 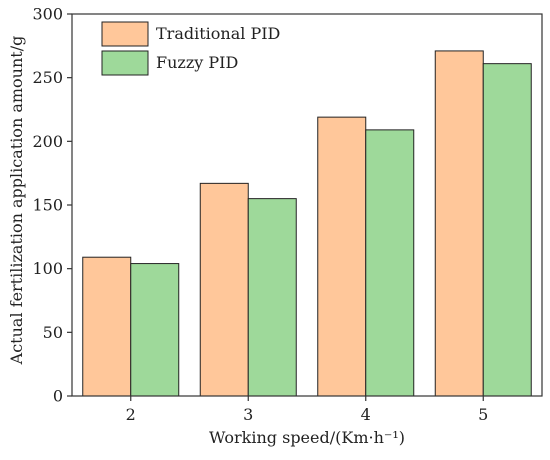 I want to click on x-tick-label: 4, so click(x=366, y=414).